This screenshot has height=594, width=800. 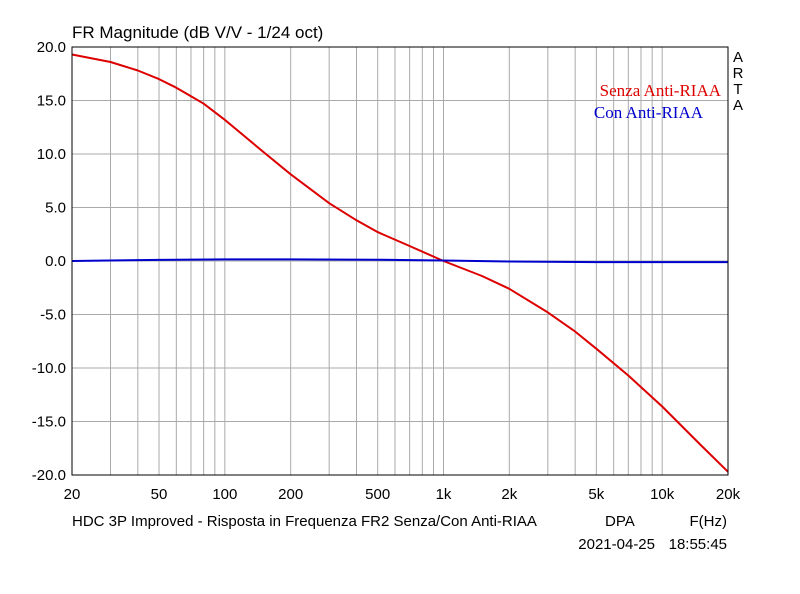 I want to click on x-tick-label: 200, so click(x=290, y=494).